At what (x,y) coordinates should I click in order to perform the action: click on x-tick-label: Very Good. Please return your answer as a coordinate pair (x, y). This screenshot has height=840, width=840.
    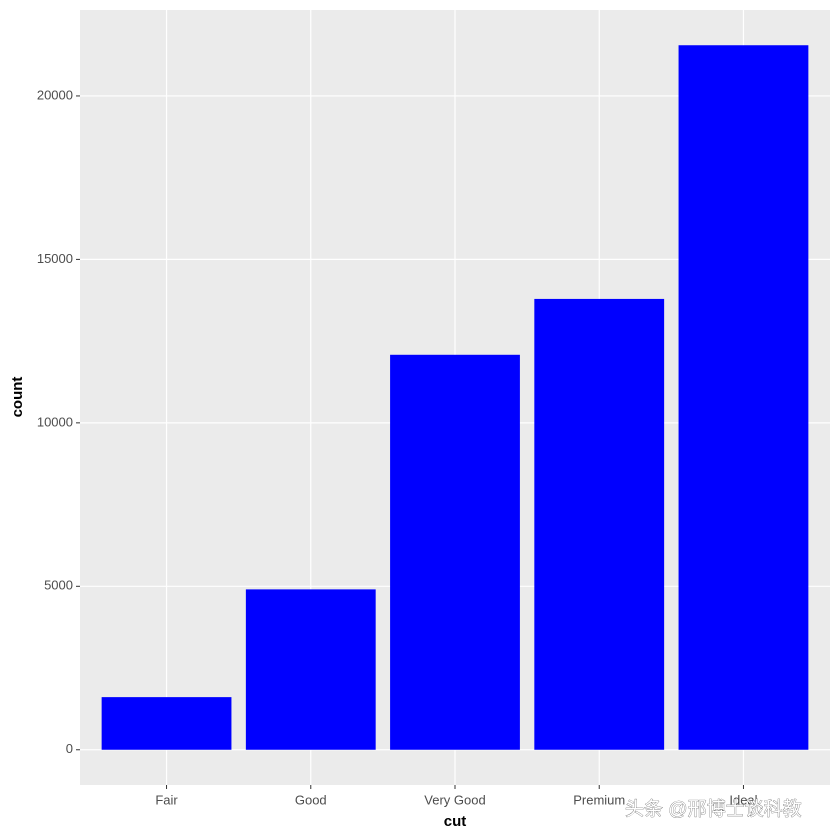
    Looking at the image, I should click on (454, 799).